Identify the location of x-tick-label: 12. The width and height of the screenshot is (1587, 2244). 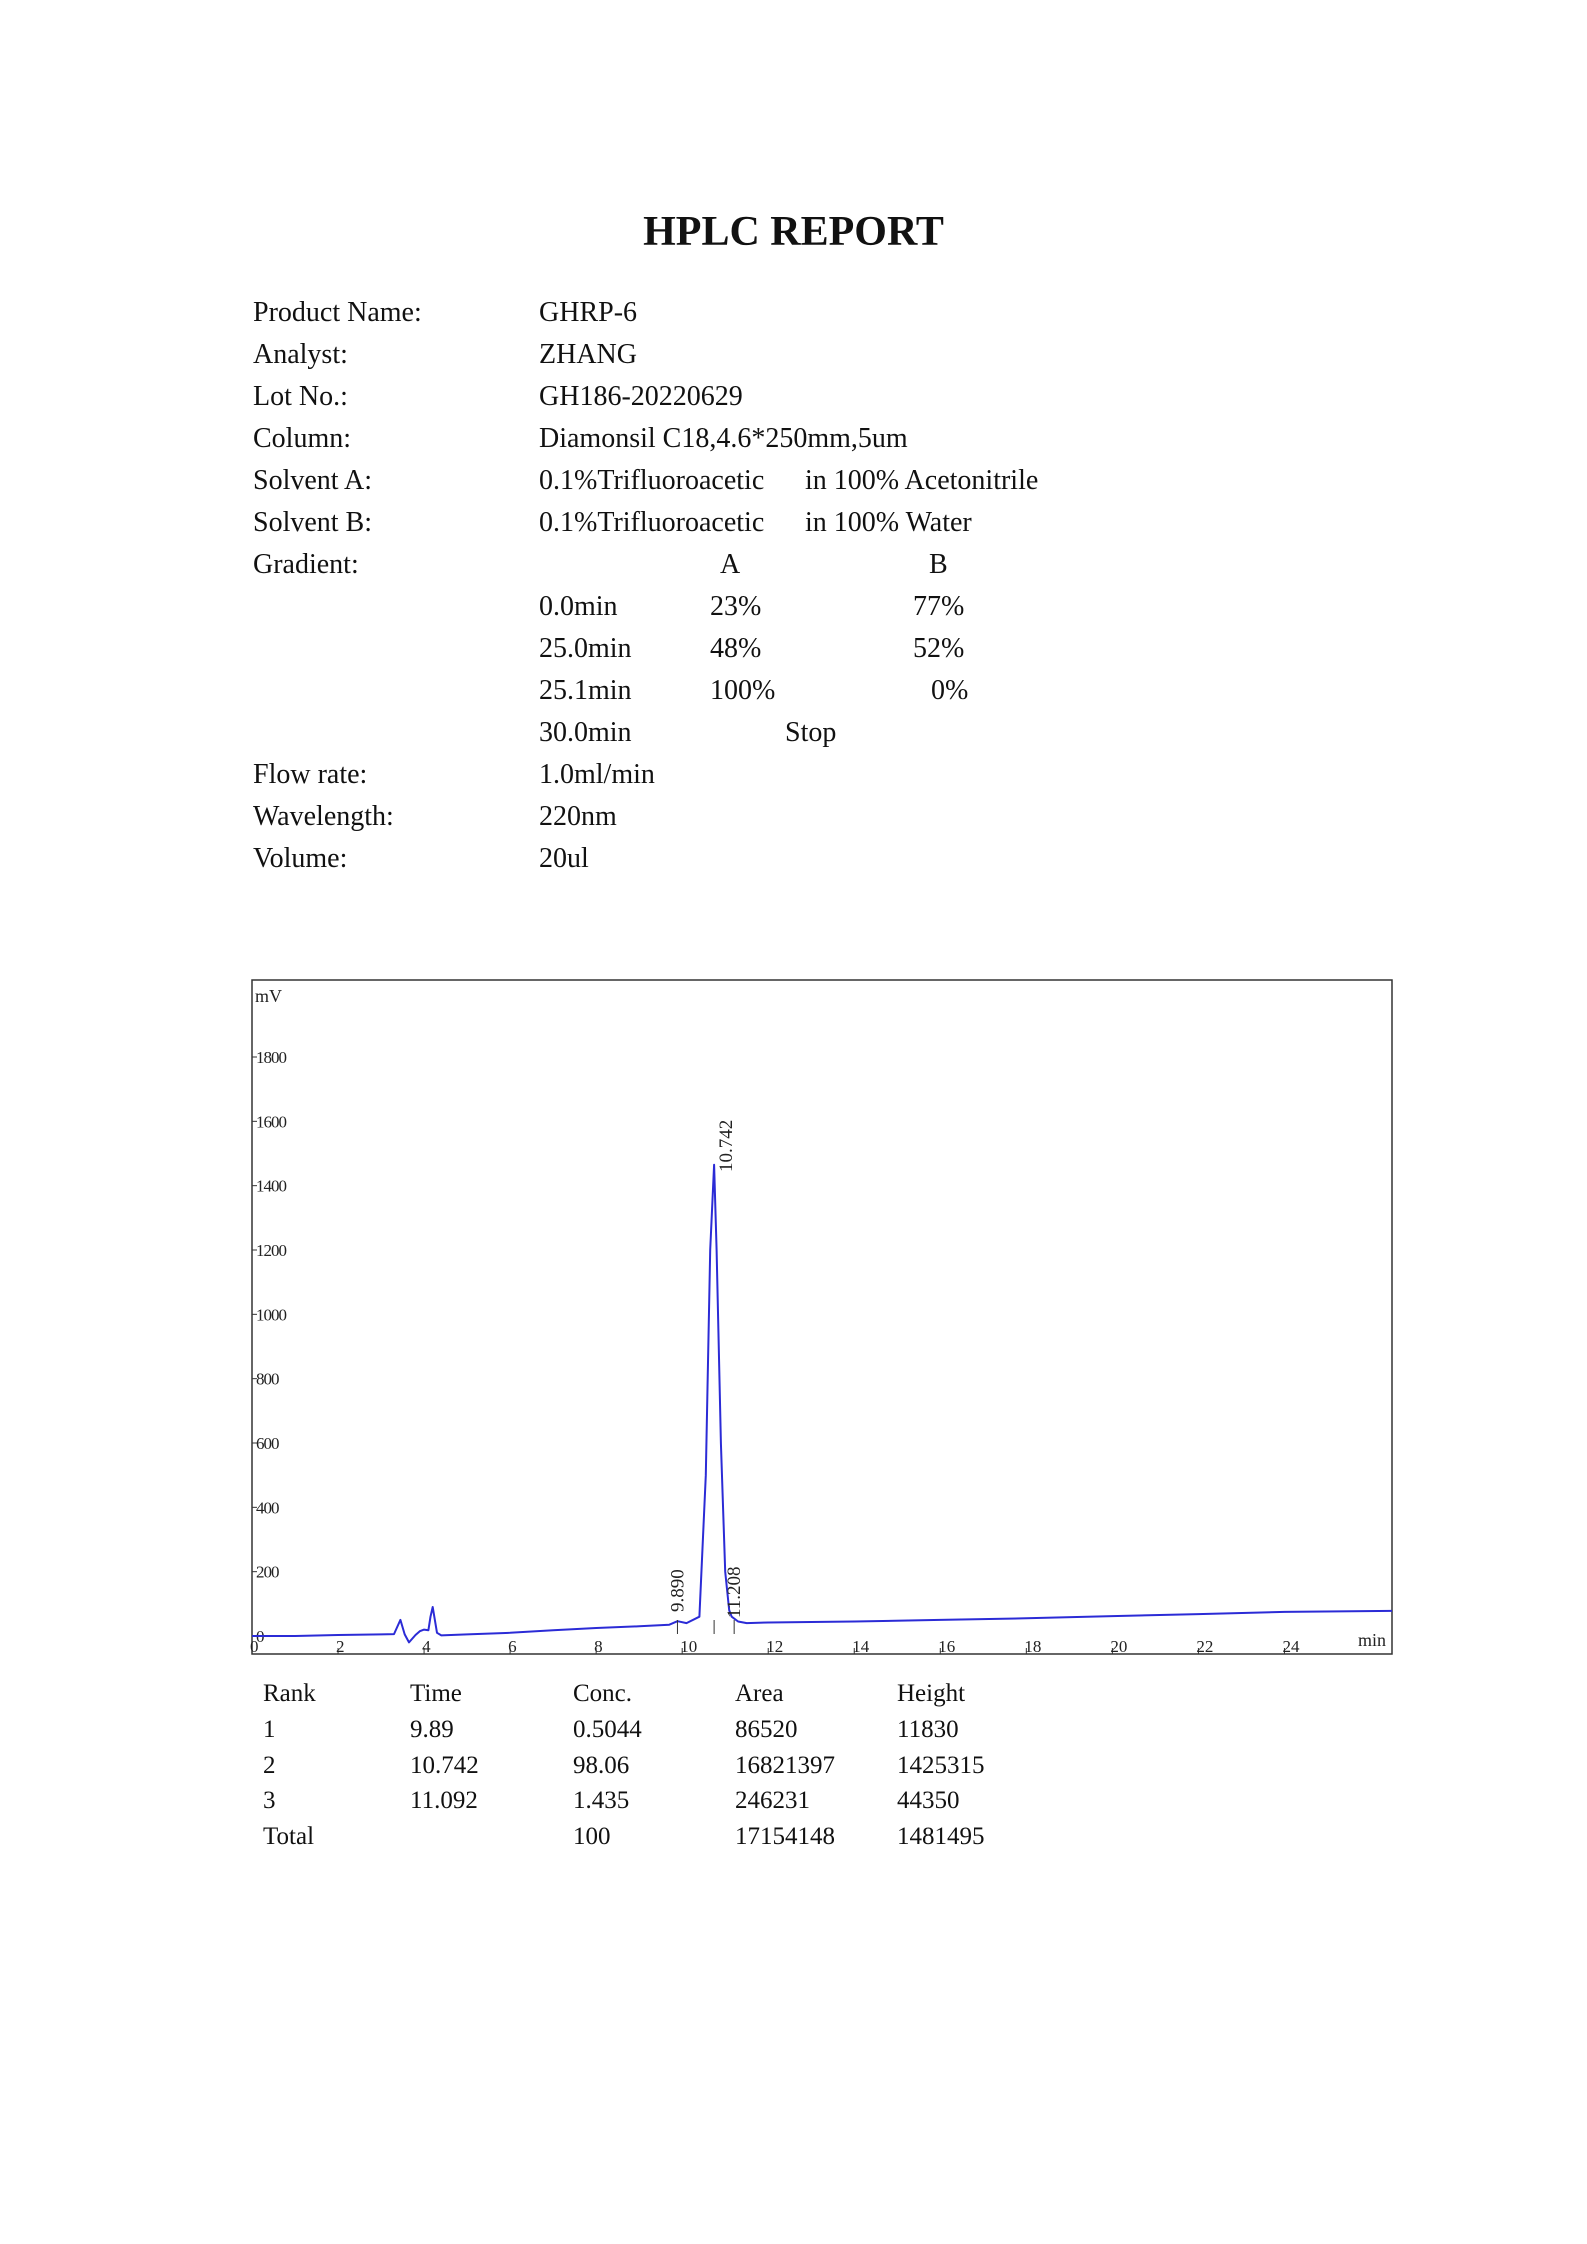
(774, 1646).